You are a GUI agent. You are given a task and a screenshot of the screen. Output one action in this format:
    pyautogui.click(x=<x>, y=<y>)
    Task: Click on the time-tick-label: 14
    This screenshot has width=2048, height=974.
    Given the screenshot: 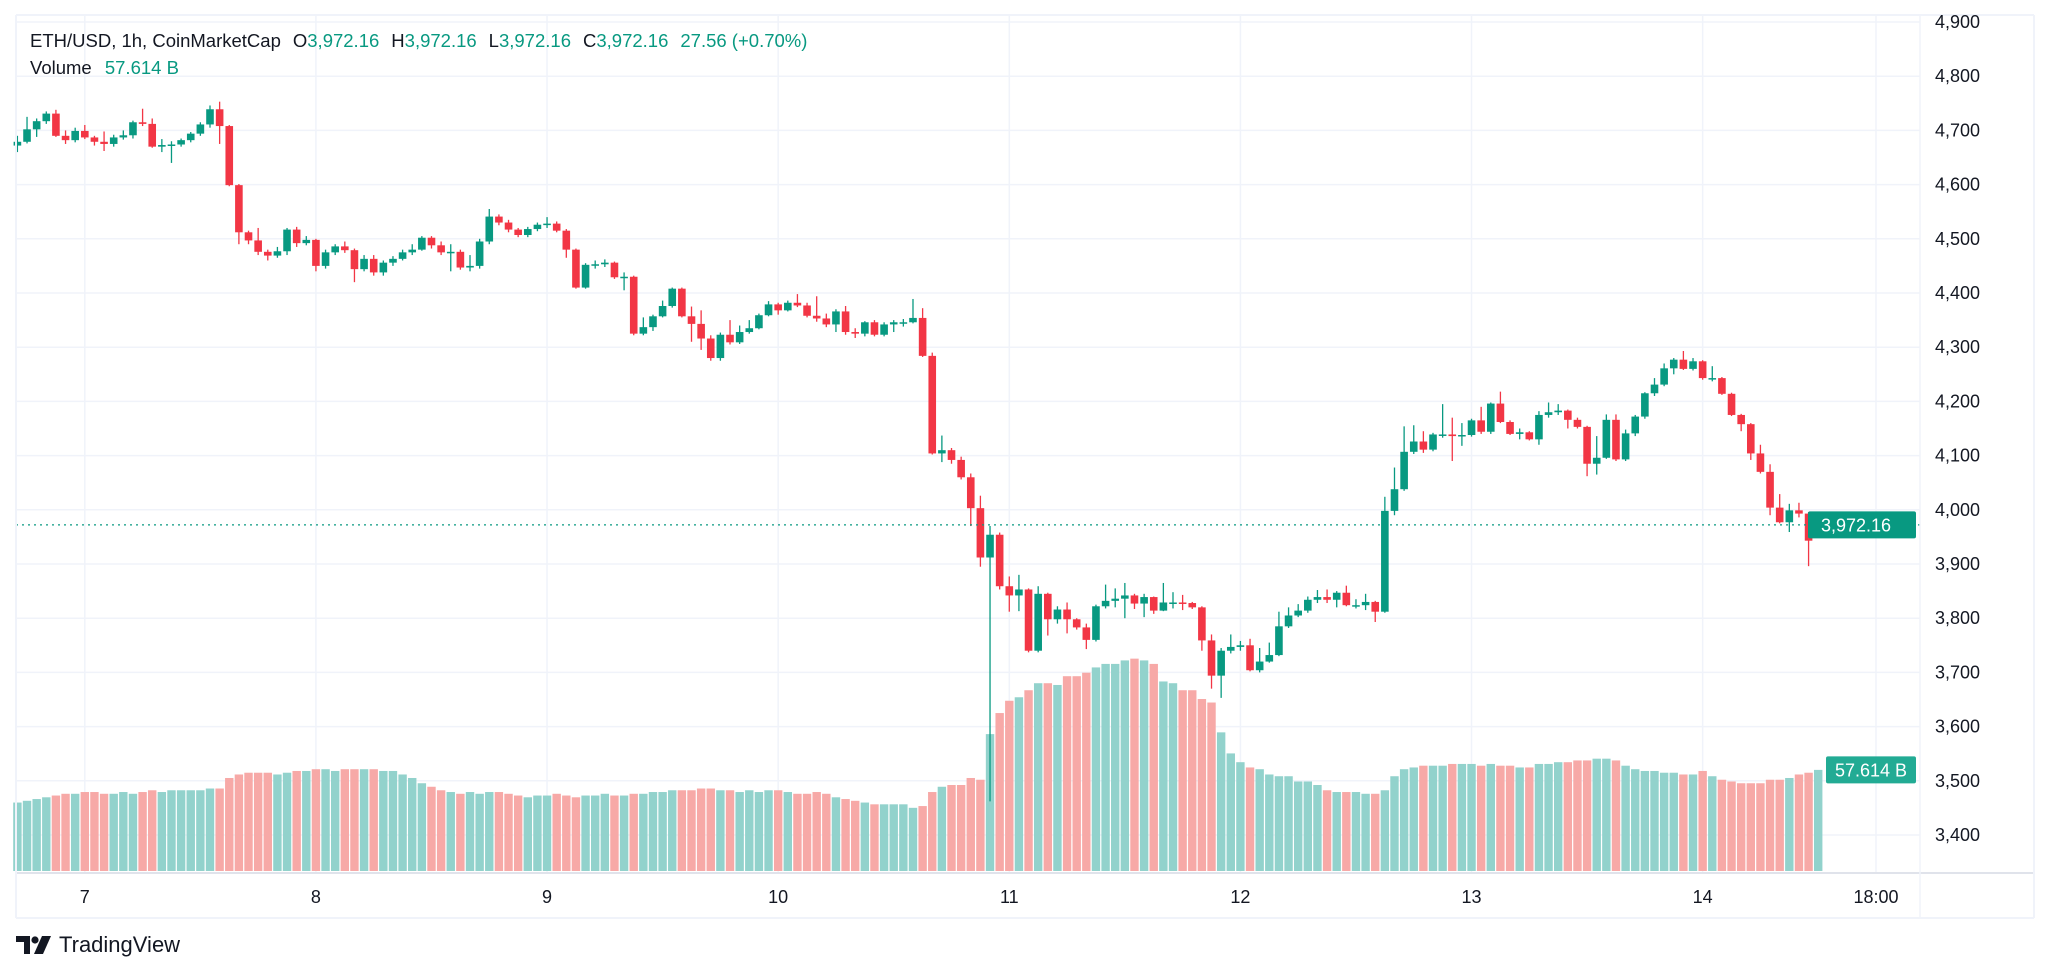 What is the action you would take?
    pyautogui.click(x=1703, y=897)
    